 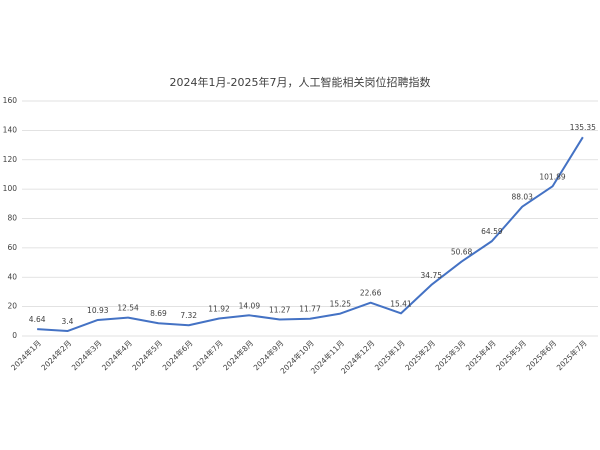 I want to click on y-tick-label: 60, so click(x=12, y=247).